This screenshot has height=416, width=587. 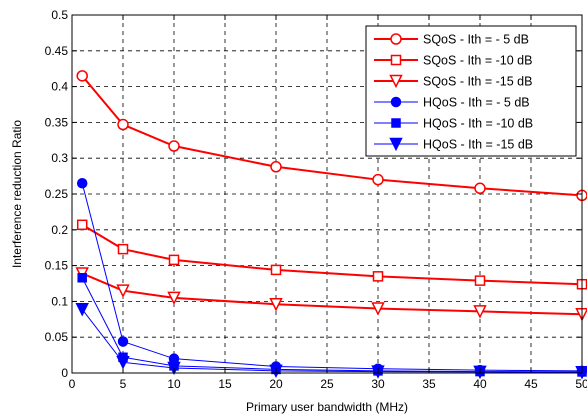 What do you see at coordinates (64, 373) in the screenshot?
I see `y-tick-label: 0` at bounding box center [64, 373].